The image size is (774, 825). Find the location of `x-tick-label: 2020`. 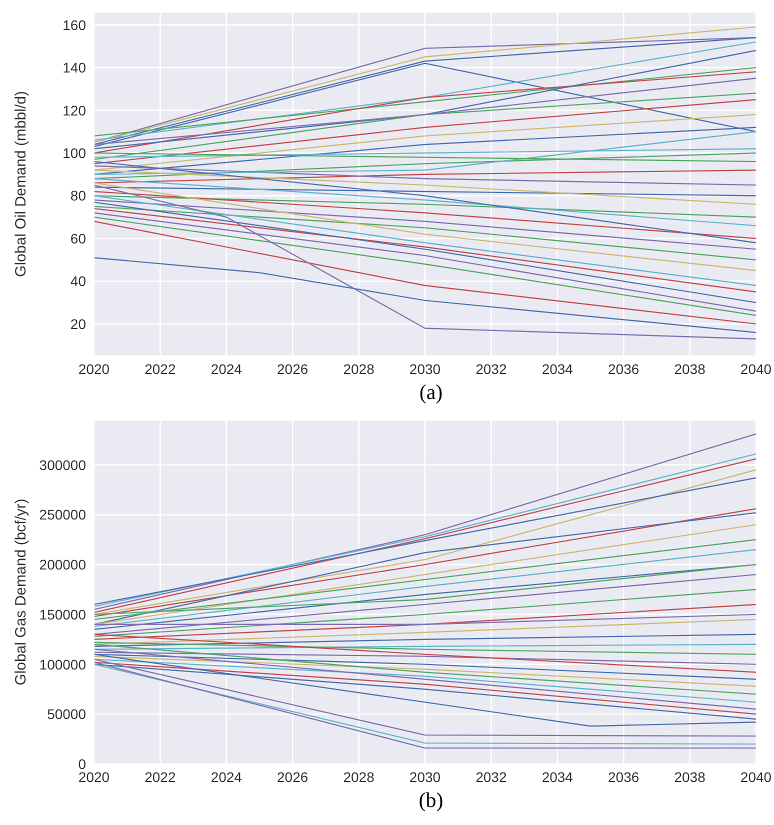

x-tick-label: 2020 is located at coordinates (94, 368).